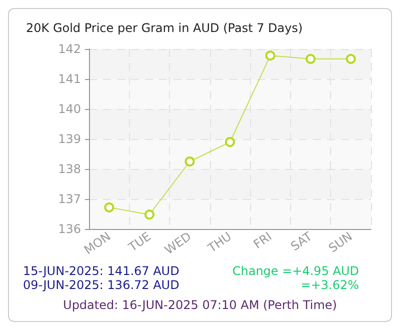  Describe the element at coordinates (69, 139) in the screenshot. I see `y-tick-label: 139` at that location.